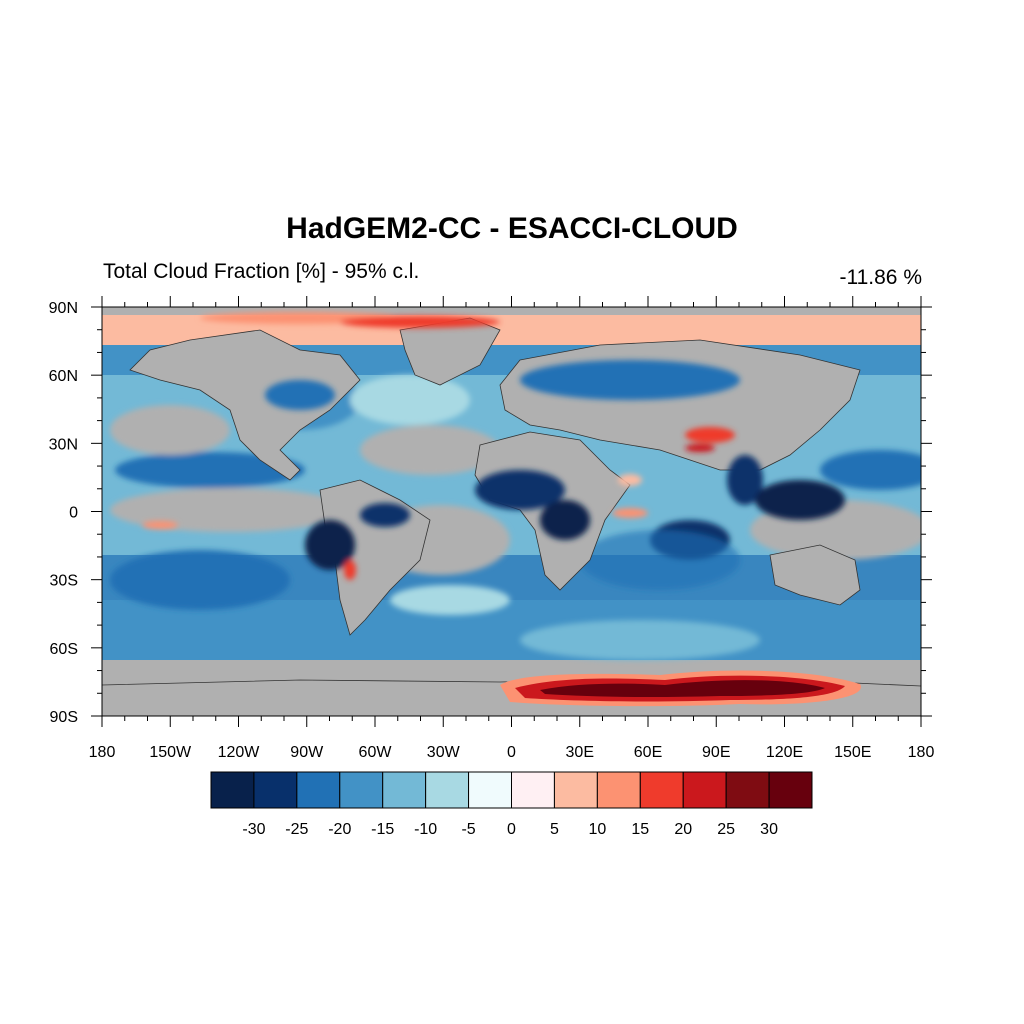 The width and height of the screenshot is (1024, 1024). What do you see at coordinates (512, 228) in the screenshot?
I see `figure-title: HadGEM2-CC - ESACCI-CLOUD` at bounding box center [512, 228].